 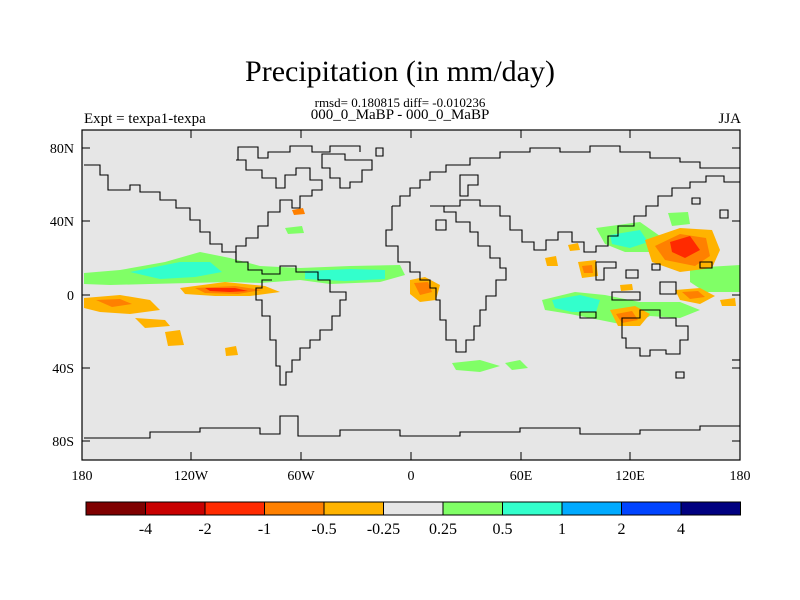 What do you see at coordinates (70, 296) in the screenshot?
I see `lat-label-0: 0` at bounding box center [70, 296].